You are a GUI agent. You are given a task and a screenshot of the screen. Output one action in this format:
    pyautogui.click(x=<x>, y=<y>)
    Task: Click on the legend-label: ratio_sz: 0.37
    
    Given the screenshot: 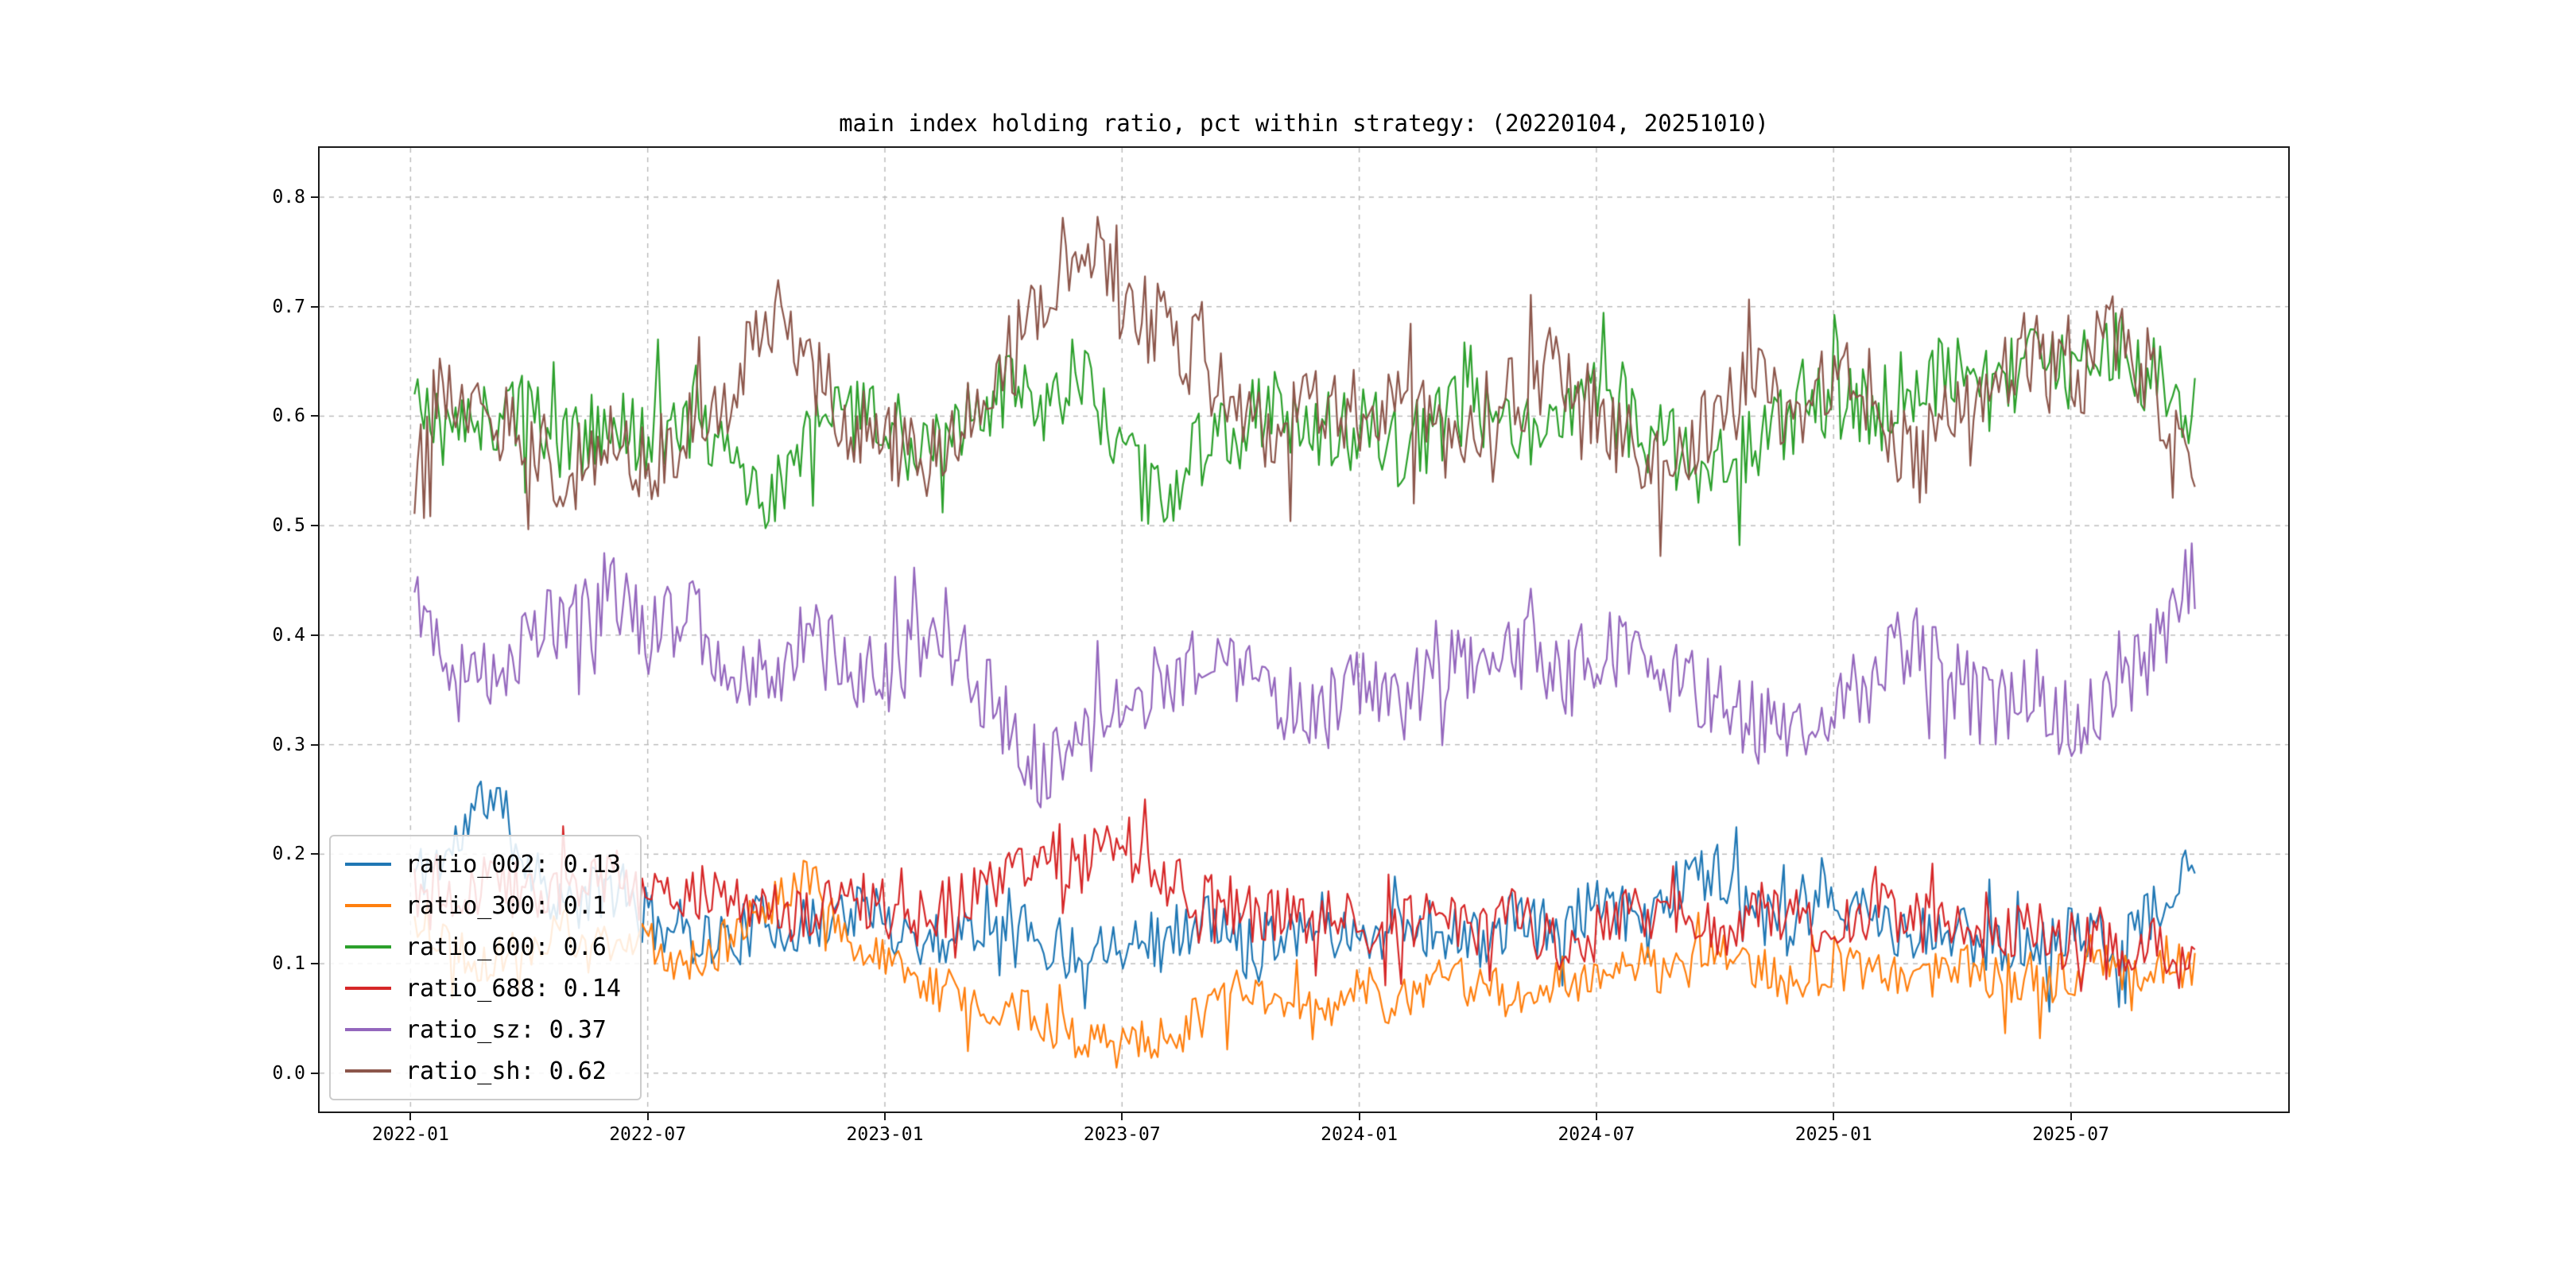 What is the action you would take?
    pyautogui.click(x=506, y=1029)
    